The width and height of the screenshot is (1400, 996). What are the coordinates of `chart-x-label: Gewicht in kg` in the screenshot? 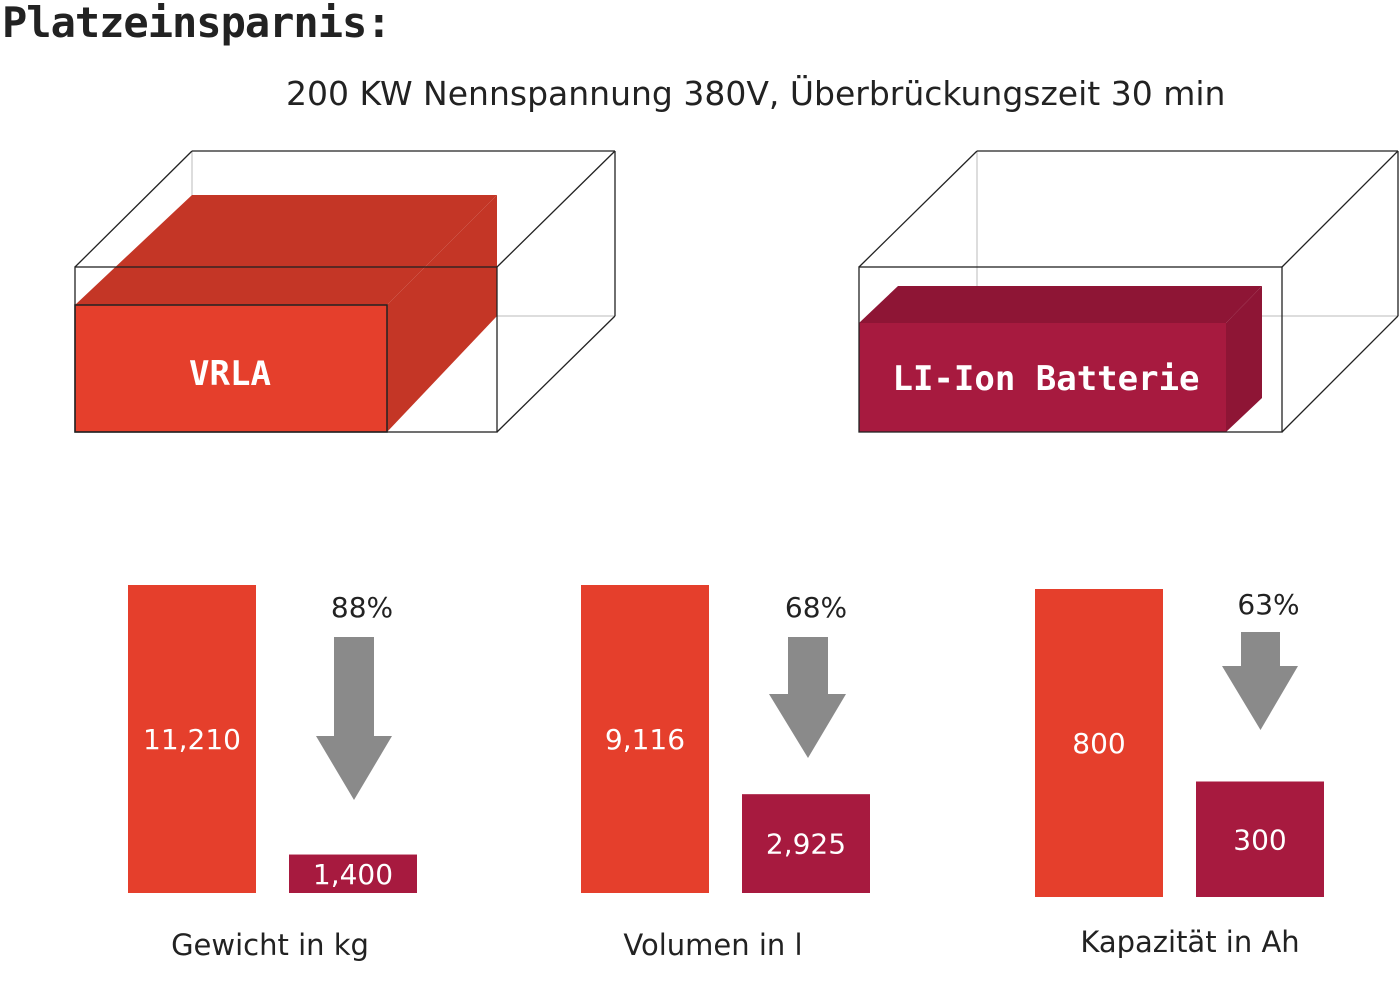 It's located at (270, 945).